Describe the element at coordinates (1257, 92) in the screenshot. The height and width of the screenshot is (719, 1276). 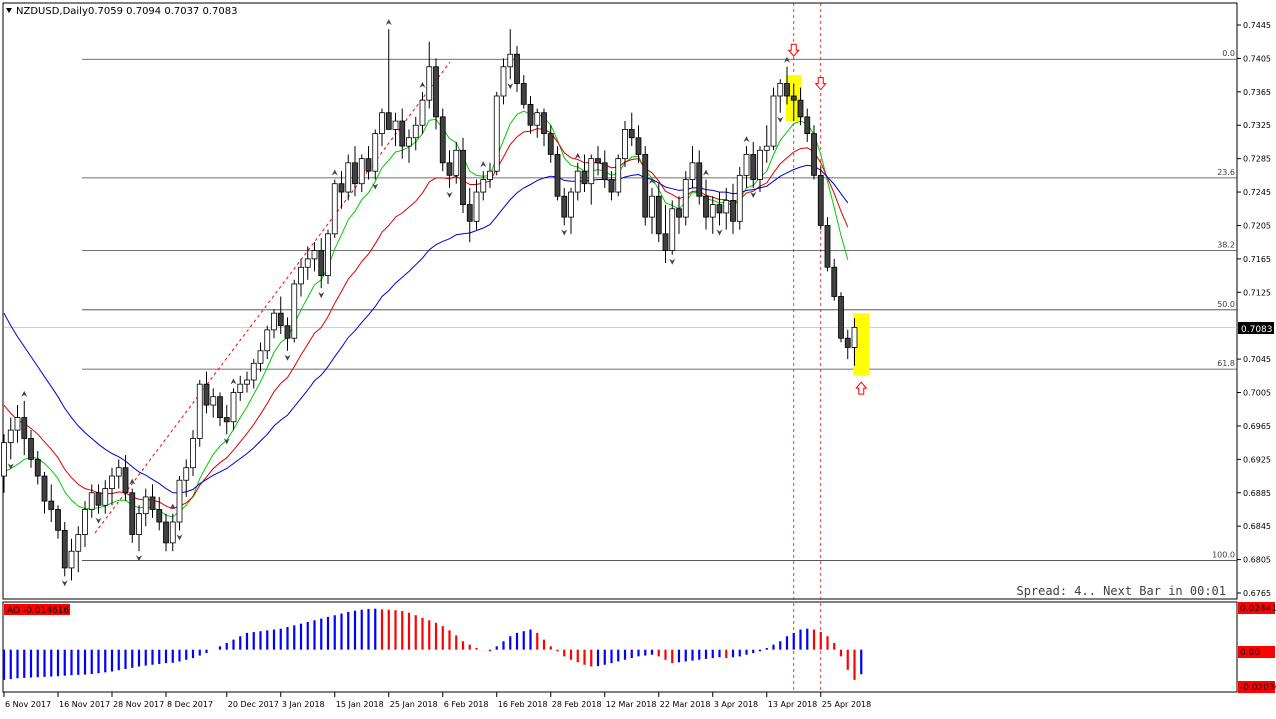
I see `price-tick-label: 0.7365` at that location.